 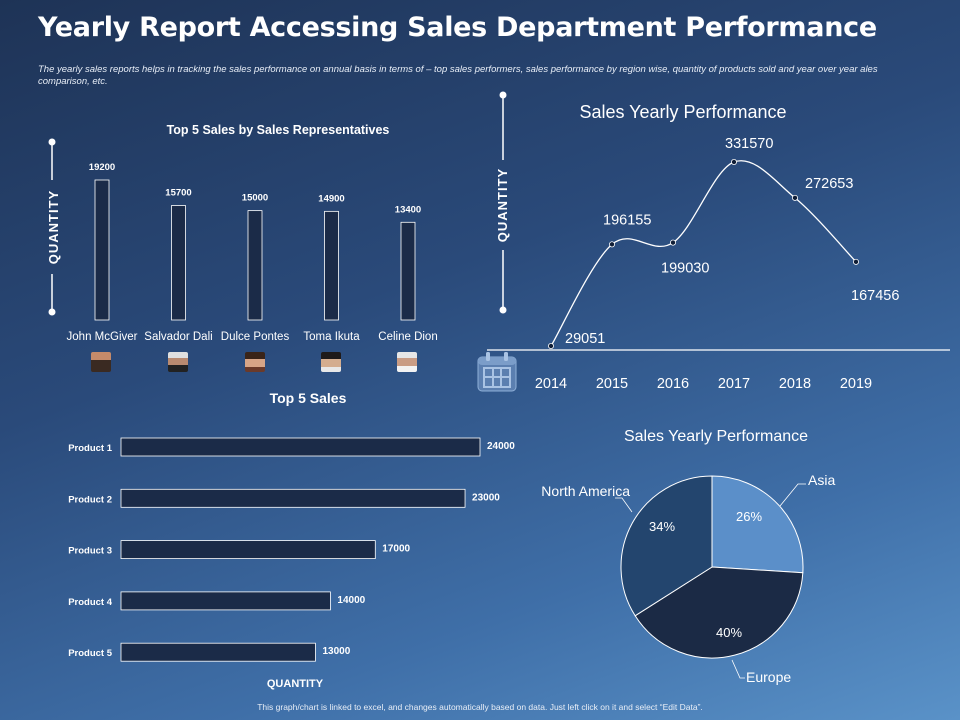 What do you see at coordinates (585, 491) in the screenshot?
I see `pie-region-label: North America` at bounding box center [585, 491].